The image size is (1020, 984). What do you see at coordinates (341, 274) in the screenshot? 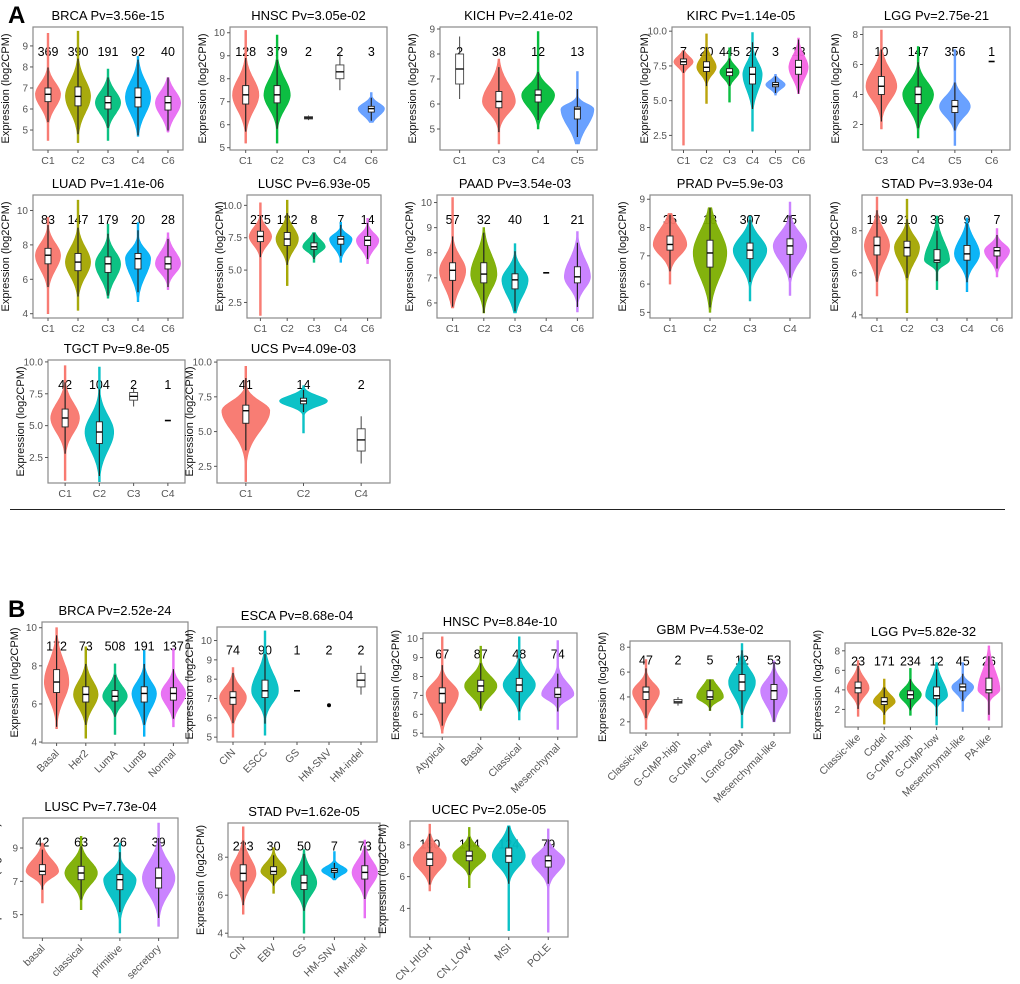
I see `group-c4: C4 7` at bounding box center [341, 274].